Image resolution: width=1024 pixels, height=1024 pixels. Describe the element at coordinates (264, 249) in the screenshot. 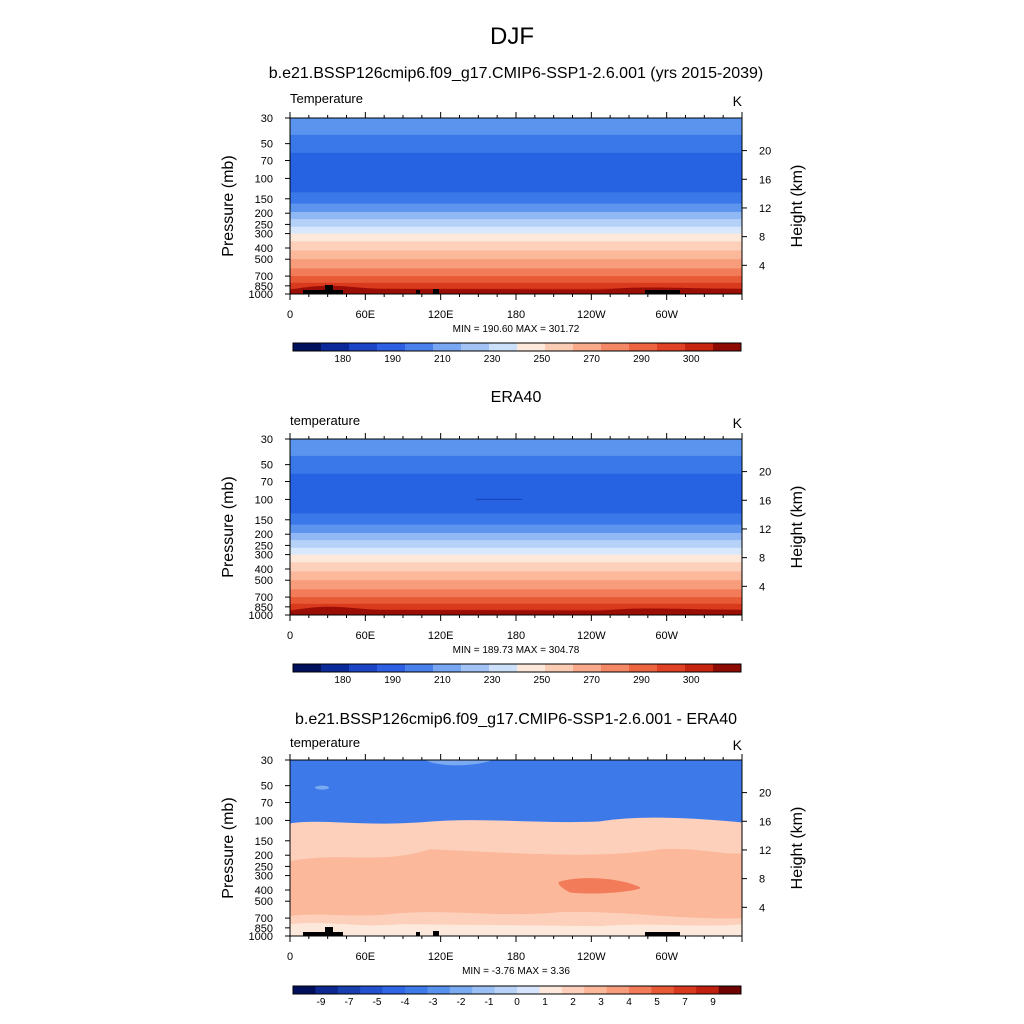

I see `y-tick-label: 400` at that location.